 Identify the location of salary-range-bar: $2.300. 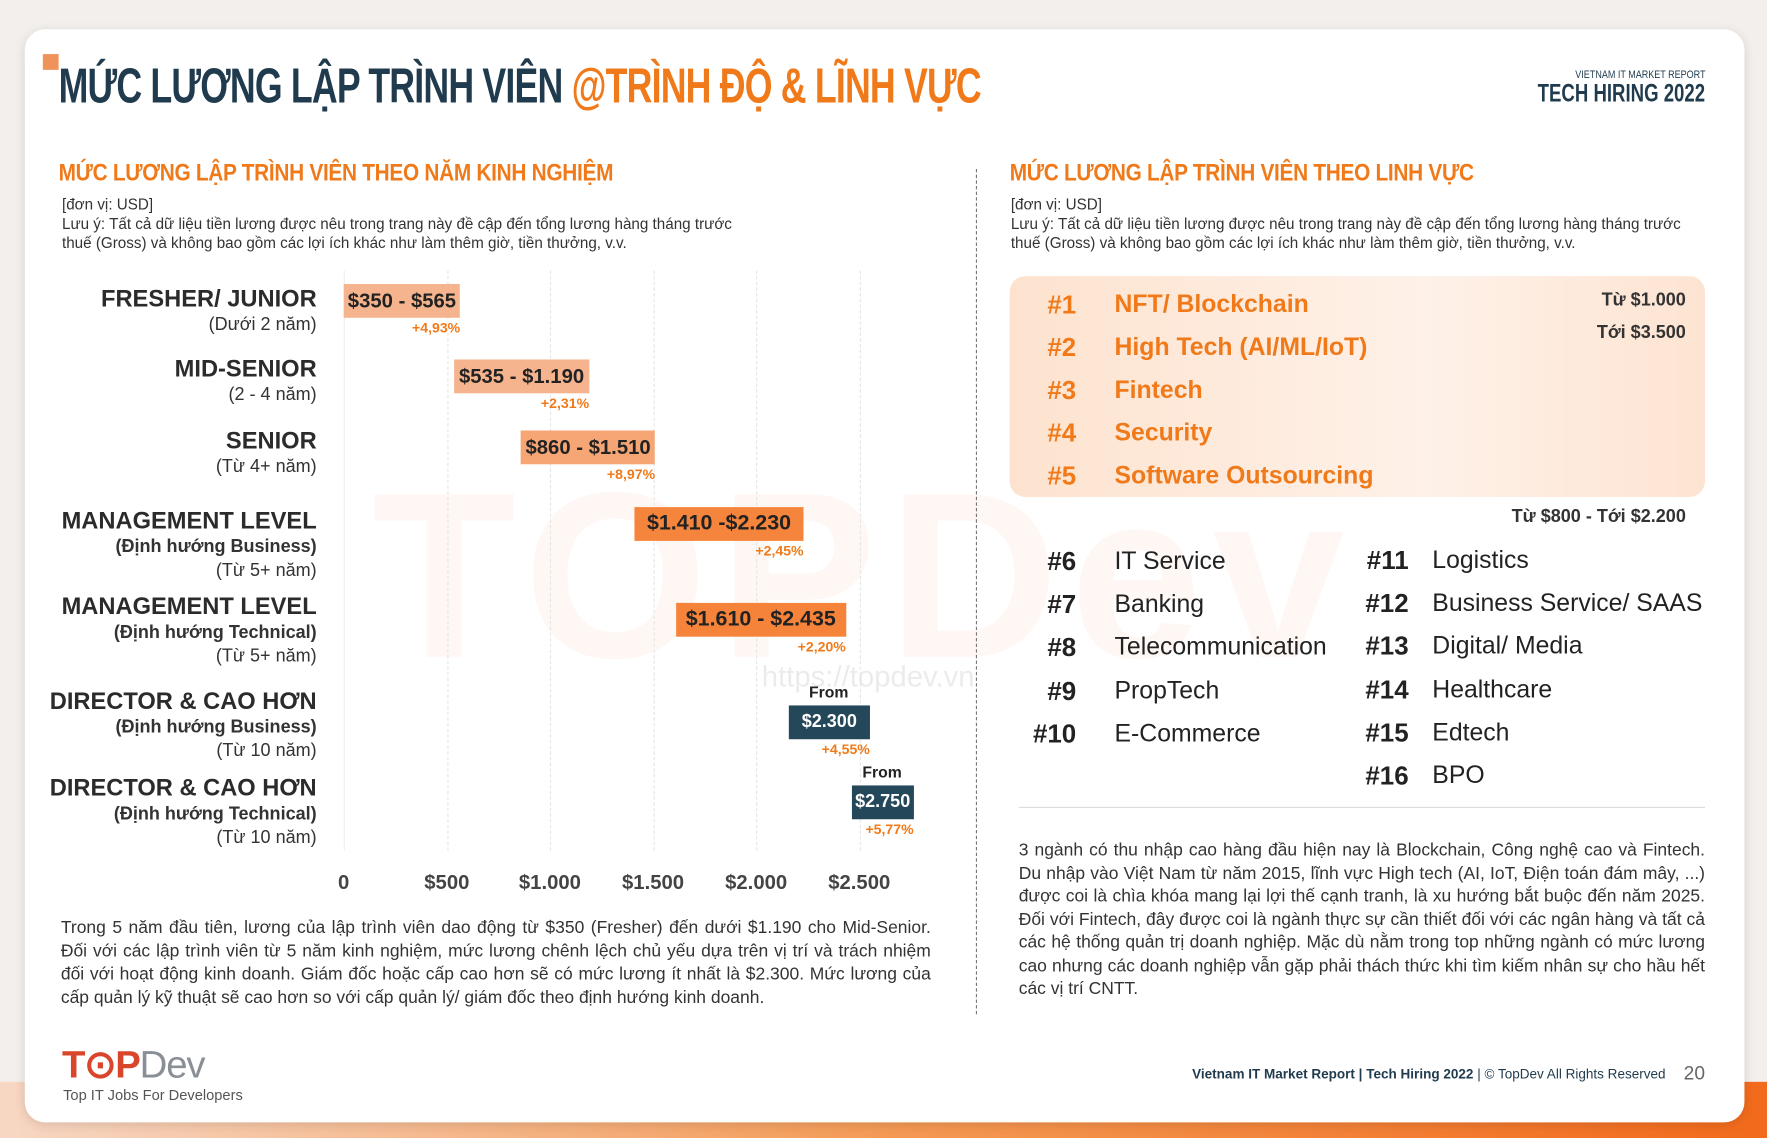
(829, 722).